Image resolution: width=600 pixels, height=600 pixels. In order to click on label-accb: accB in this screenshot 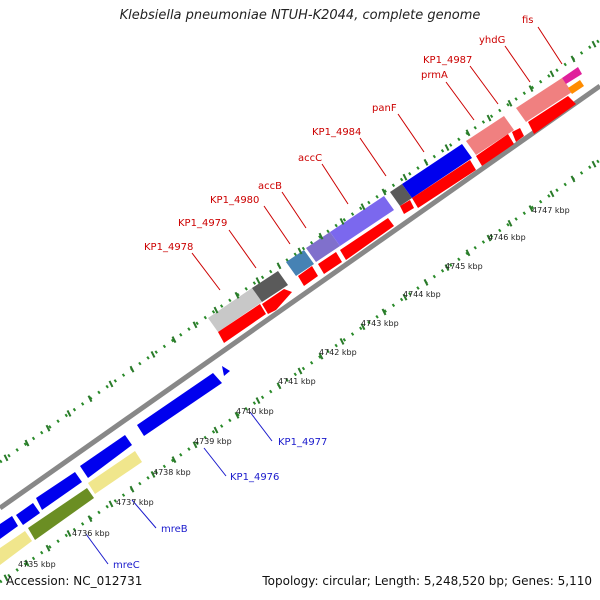, I will do `click(270, 186)`.